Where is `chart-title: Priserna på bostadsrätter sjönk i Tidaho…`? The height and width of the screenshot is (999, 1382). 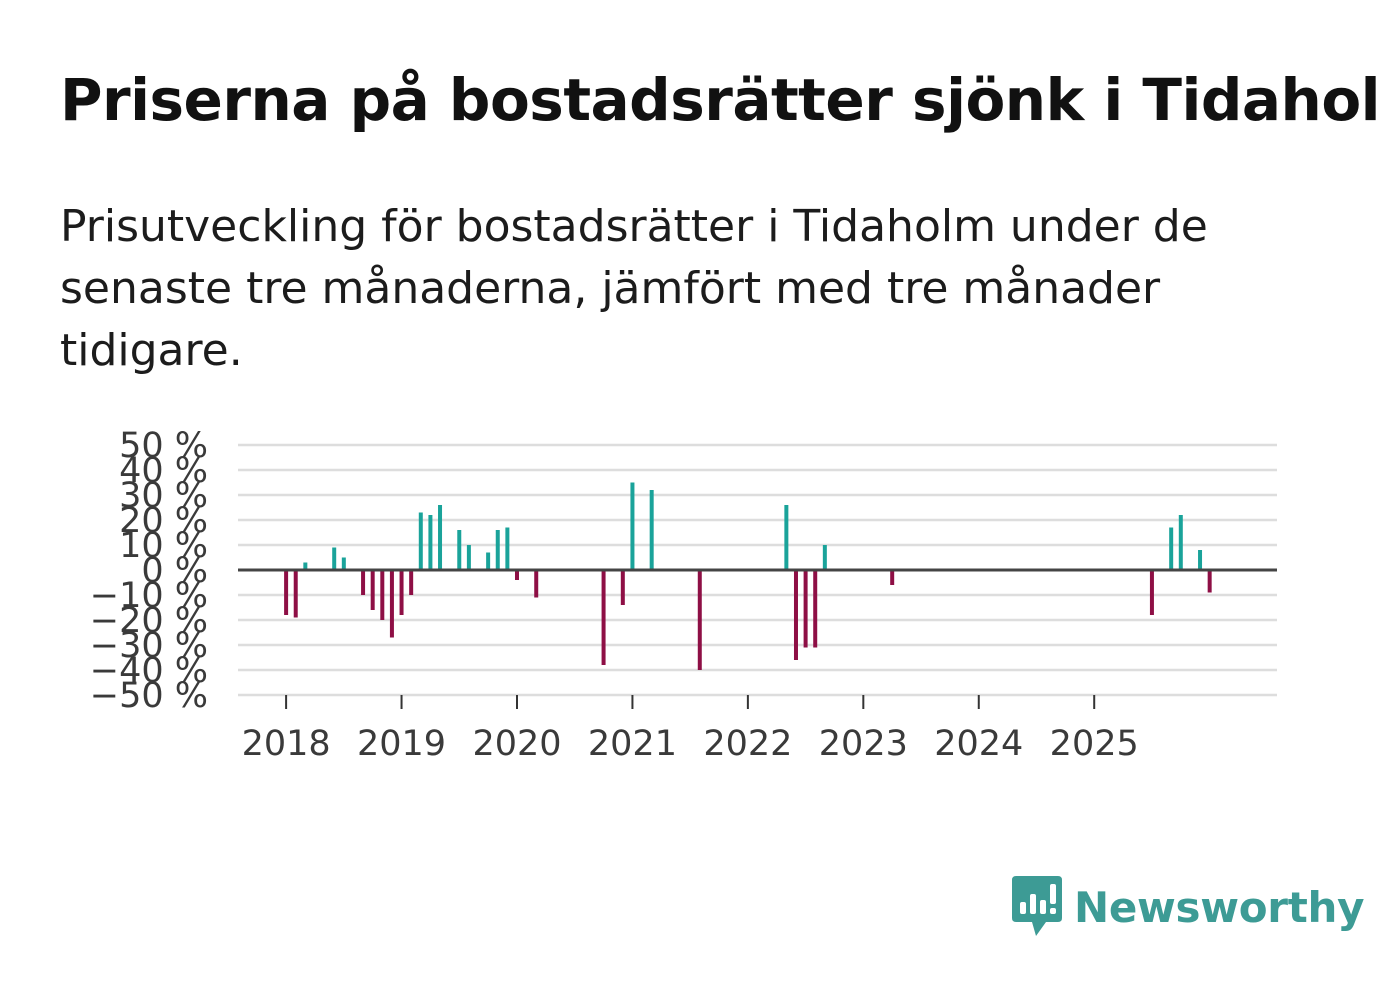
chart-title: Priserna på bostadsrätter sjönk i Tidaho… is located at coordinates (721, 100).